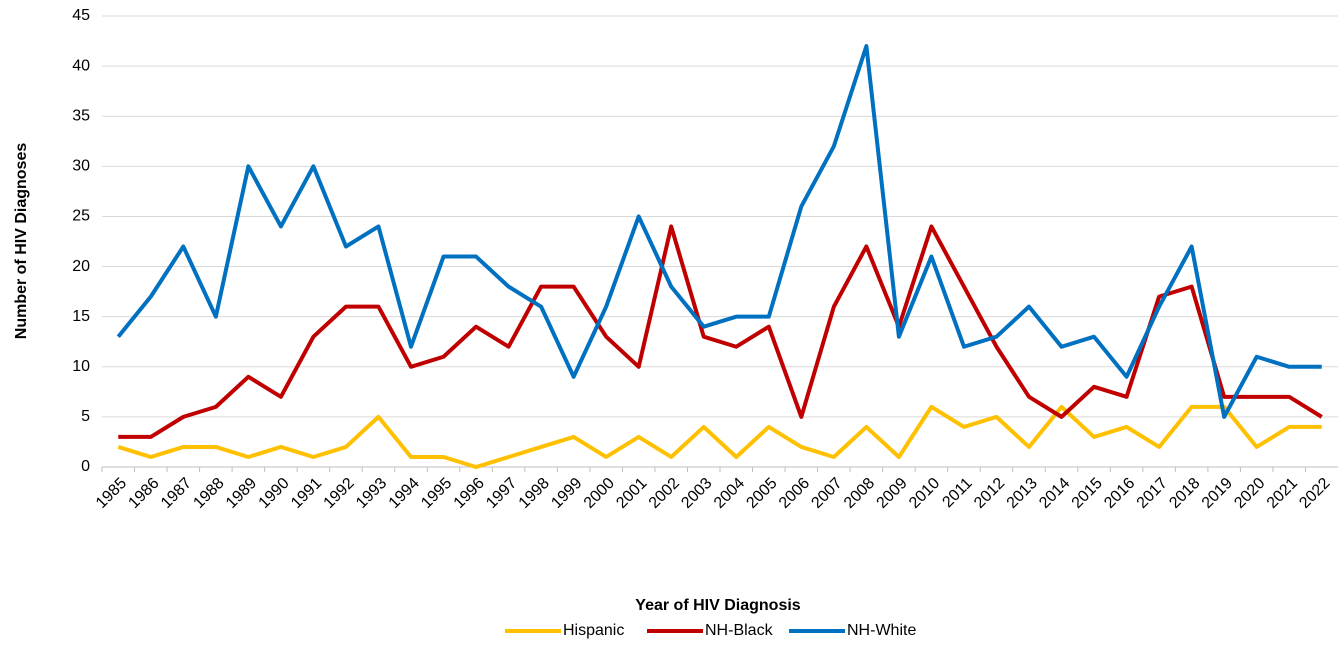 The image size is (1340, 646). Describe the element at coordinates (664, 493) in the screenshot. I see `x-tick-label: 2002` at that location.